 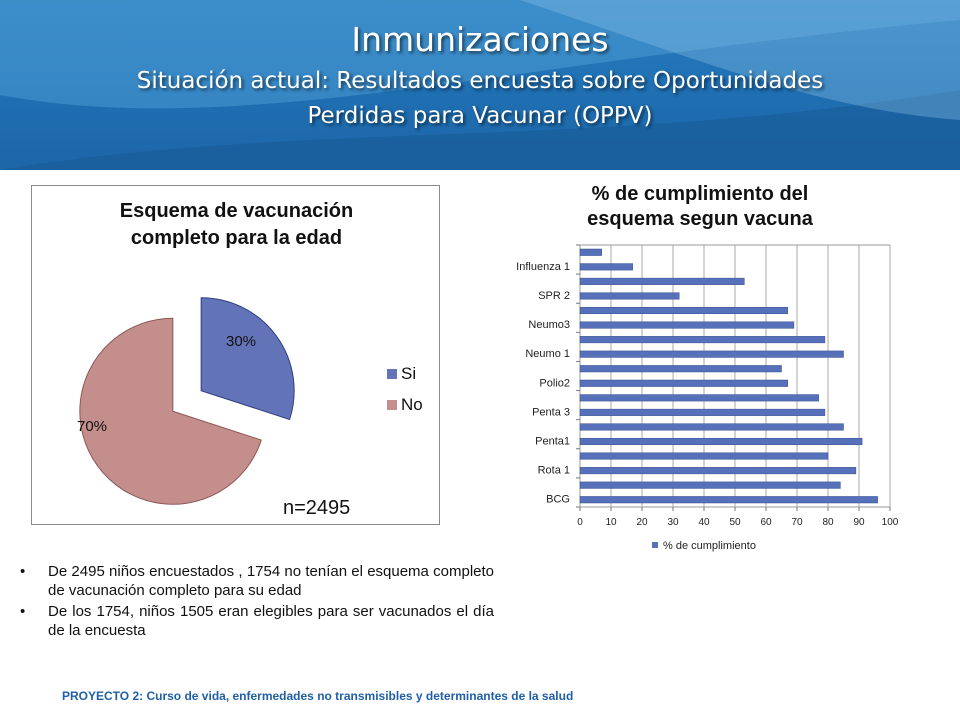 I want to click on y-category-label: Neumo 1, so click(x=547, y=354).